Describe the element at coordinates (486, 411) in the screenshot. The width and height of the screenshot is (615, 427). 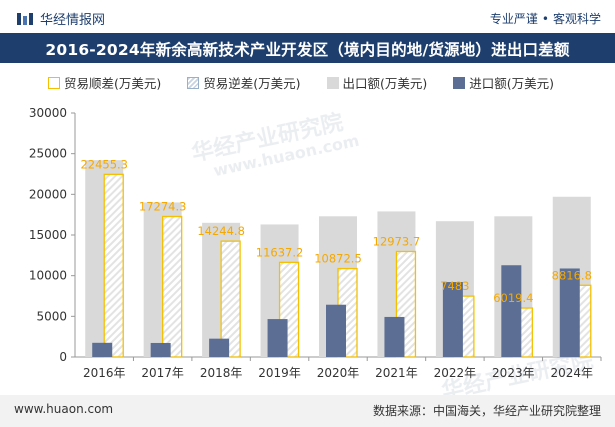
I see `footer-source: 数据来源：中国海关，华经产业研究院整理` at that location.